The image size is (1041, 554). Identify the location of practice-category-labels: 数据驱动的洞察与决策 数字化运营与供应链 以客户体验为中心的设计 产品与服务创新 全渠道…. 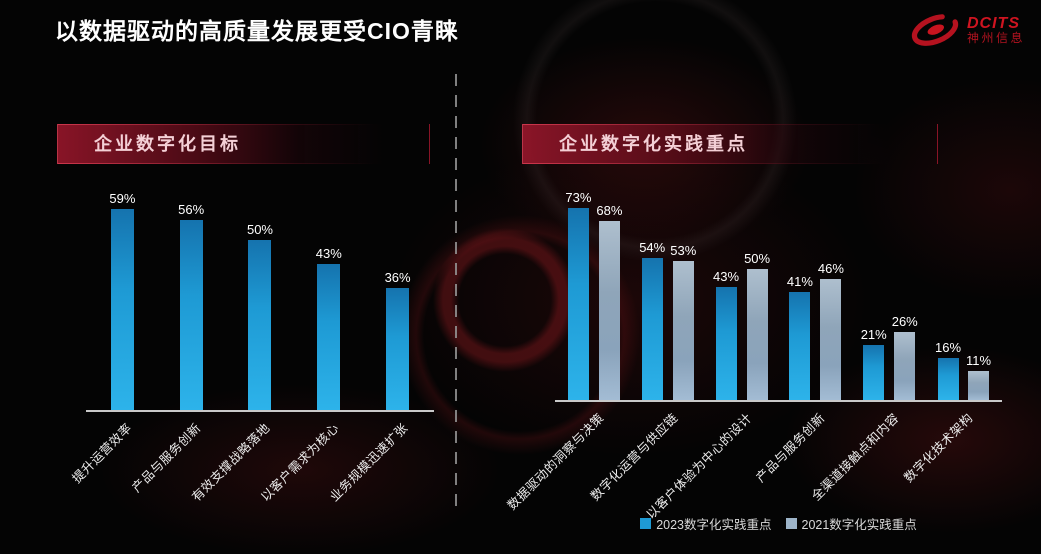
(752, 465).